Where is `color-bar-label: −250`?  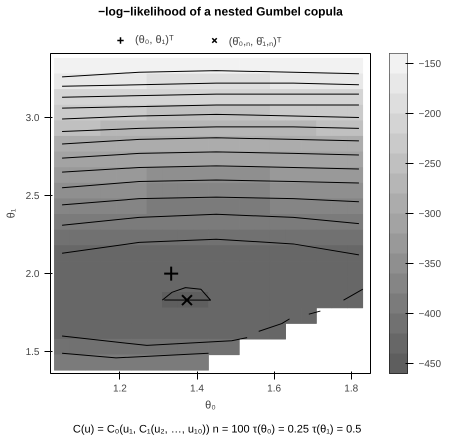
color-bar-label: −250 is located at coordinates (430, 164).